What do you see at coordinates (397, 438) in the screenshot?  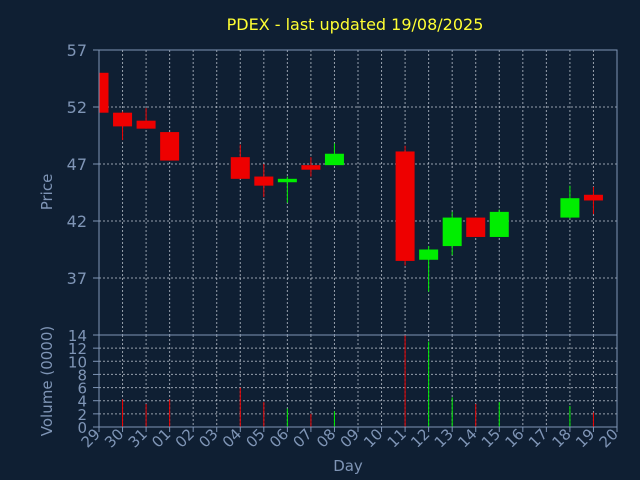 I see `x-tick-label: 11` at bounding box center [397, 438].